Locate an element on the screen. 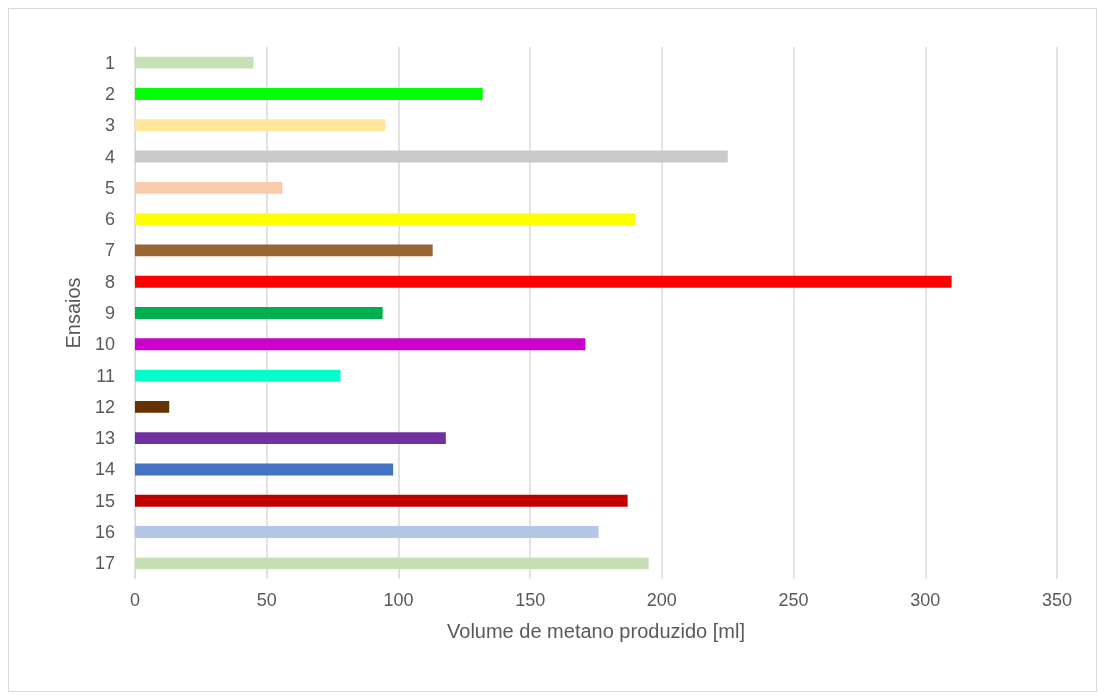 This screenshot has width=1105, height=700. y-tick-label: 7 is located at coordinates (109, 250).